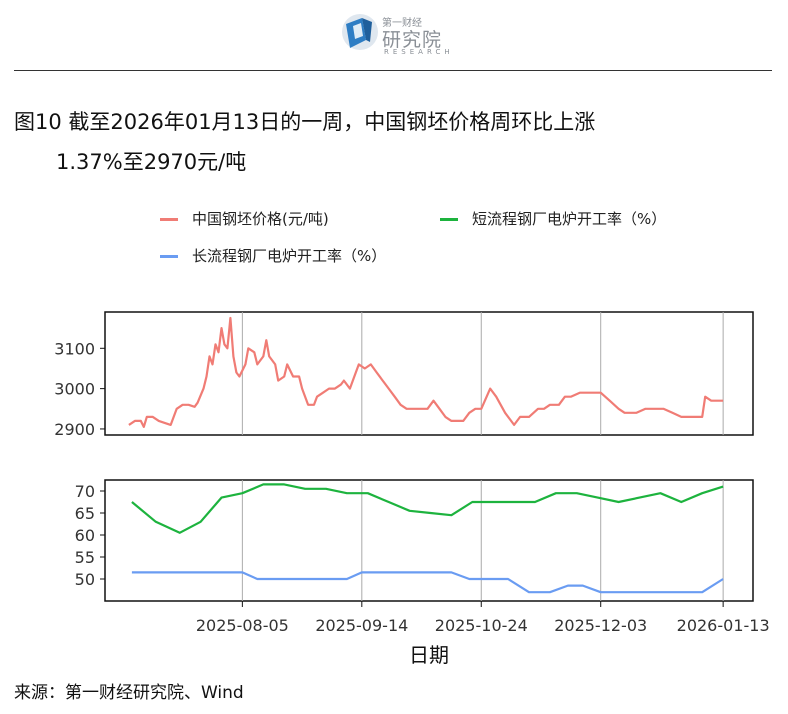  Describe the element at coordinates (600, 625) in the screenshot. I see `x-tick-label: 2025-12-03` at that location.